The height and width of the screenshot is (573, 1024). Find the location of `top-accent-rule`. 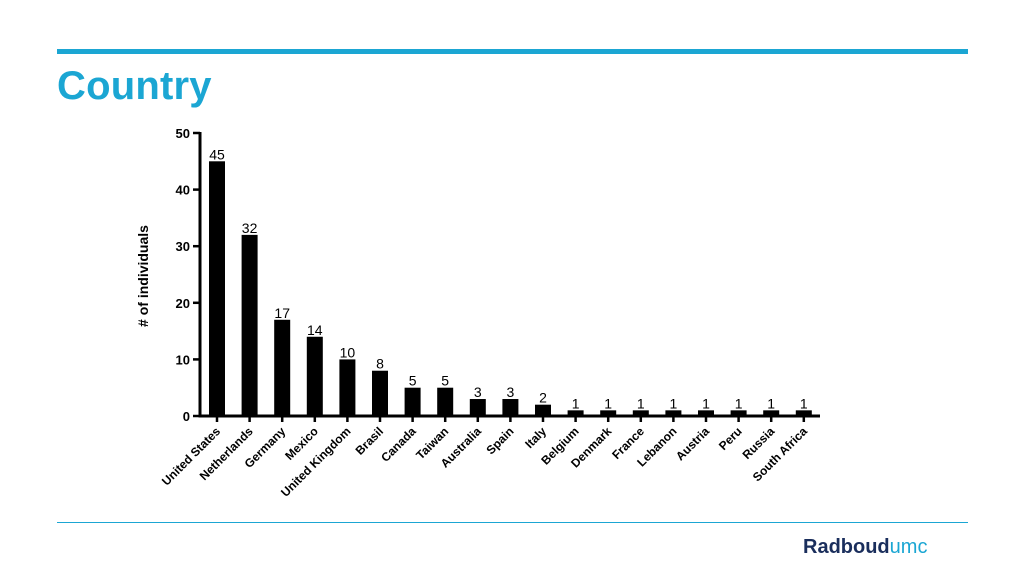

top-accent-rule is located at coordinates (512, 51).